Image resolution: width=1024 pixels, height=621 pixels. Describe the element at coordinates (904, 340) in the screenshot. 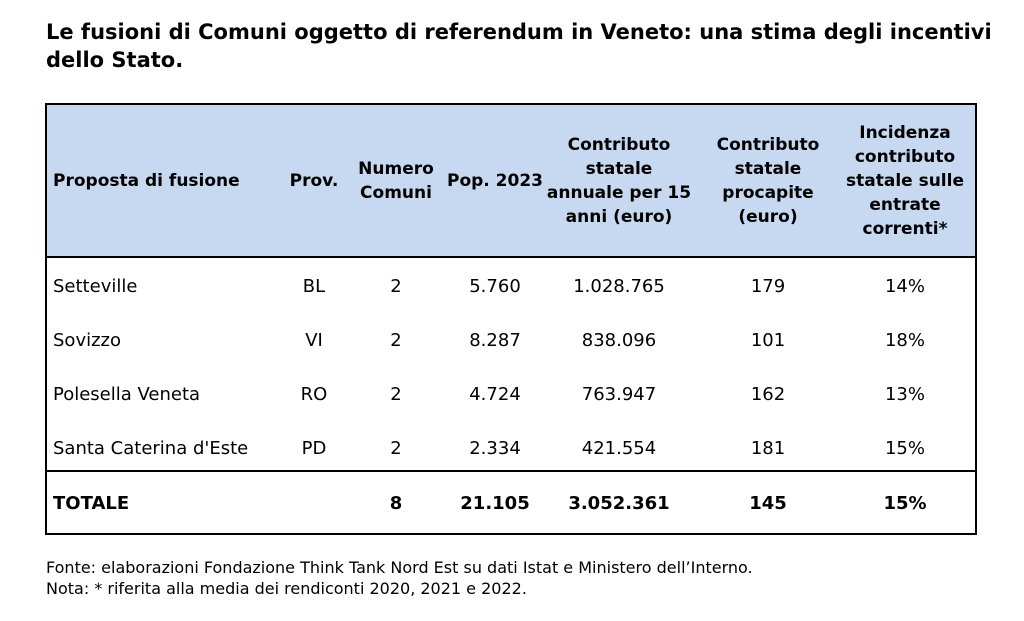

I see `cell-incidenza: 18%` at that location.